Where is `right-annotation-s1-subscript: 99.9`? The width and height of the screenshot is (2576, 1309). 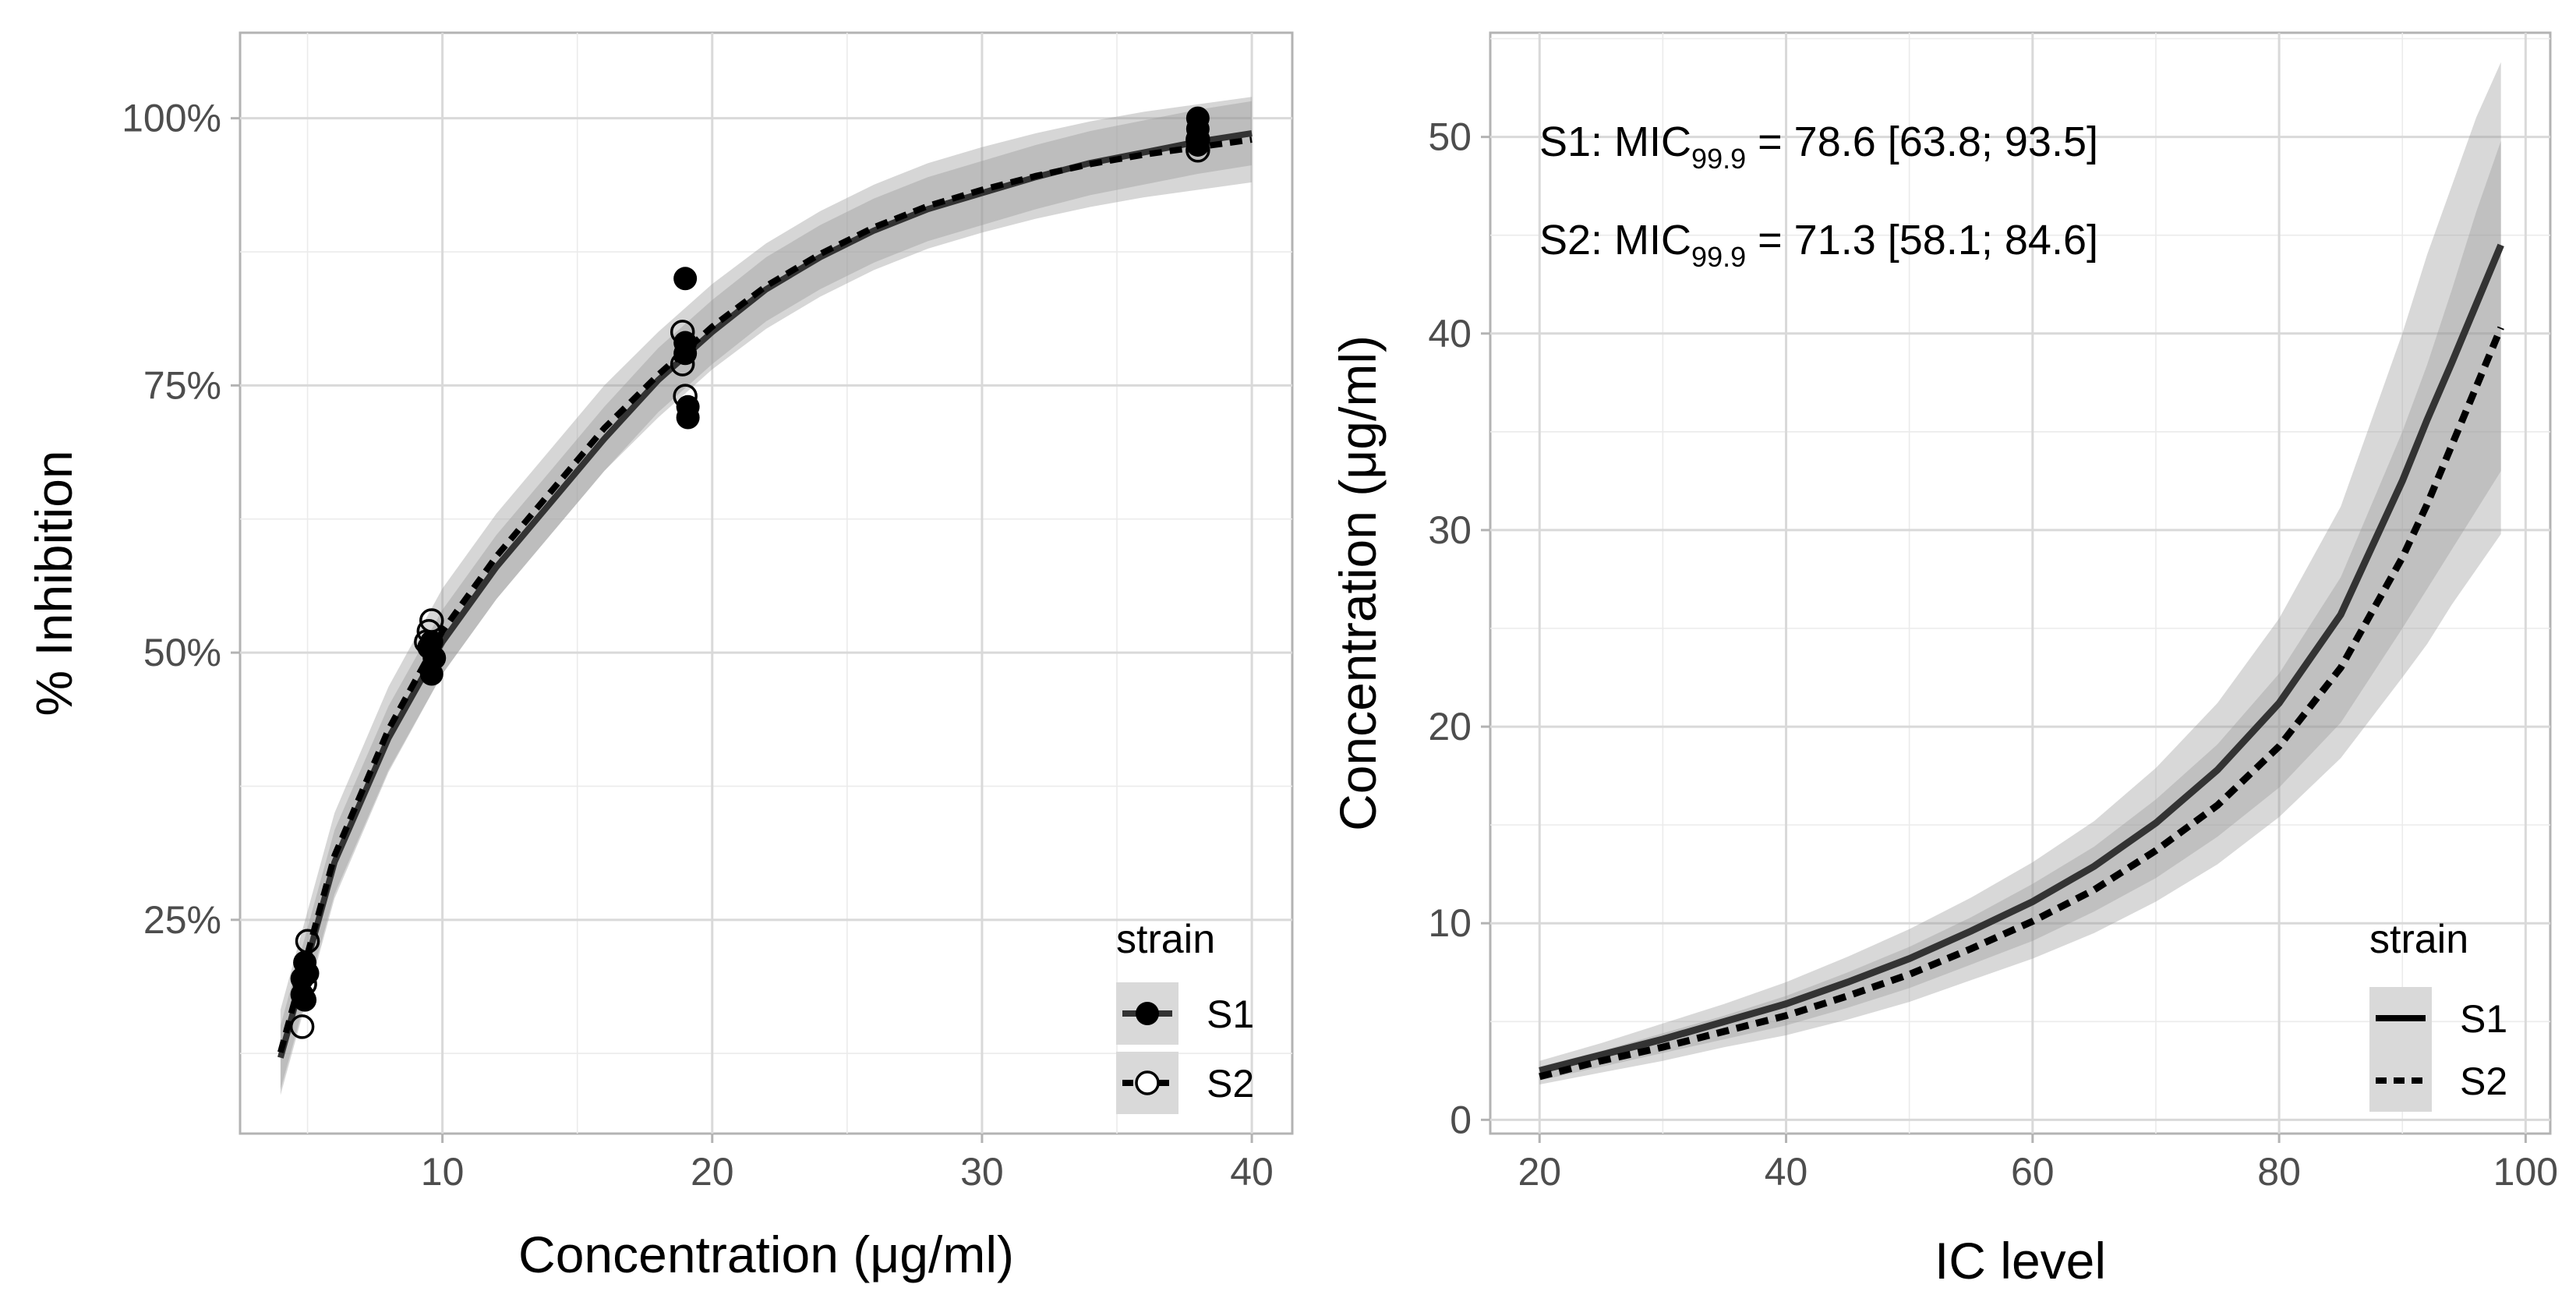
right-annotation-s1-subscript: 99.9 is located at coordinates (1718, 159).